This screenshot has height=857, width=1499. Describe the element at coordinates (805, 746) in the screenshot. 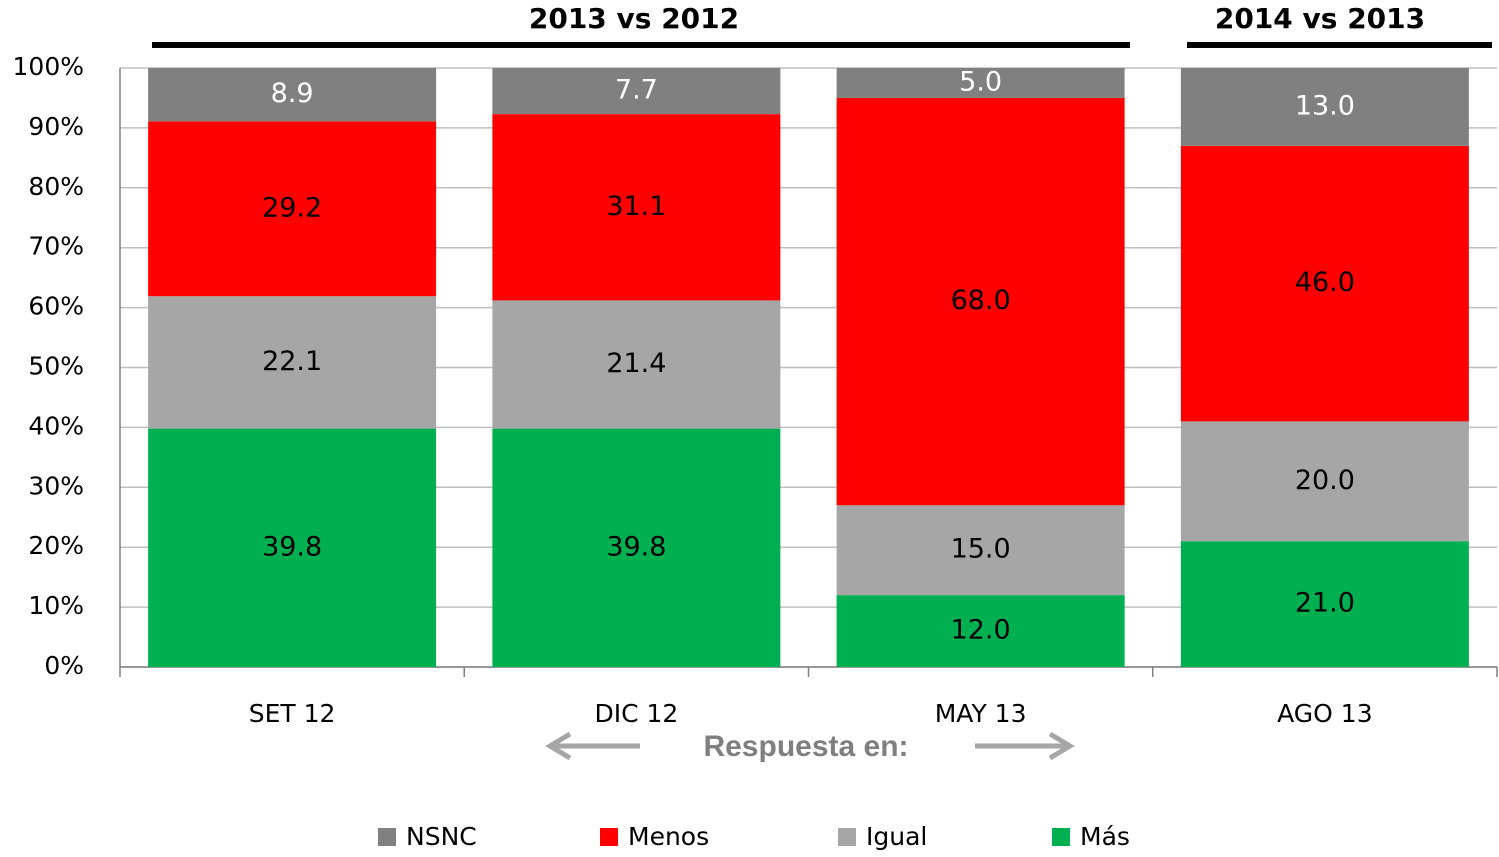

I see `annotation: Respuesta en:` at that location.